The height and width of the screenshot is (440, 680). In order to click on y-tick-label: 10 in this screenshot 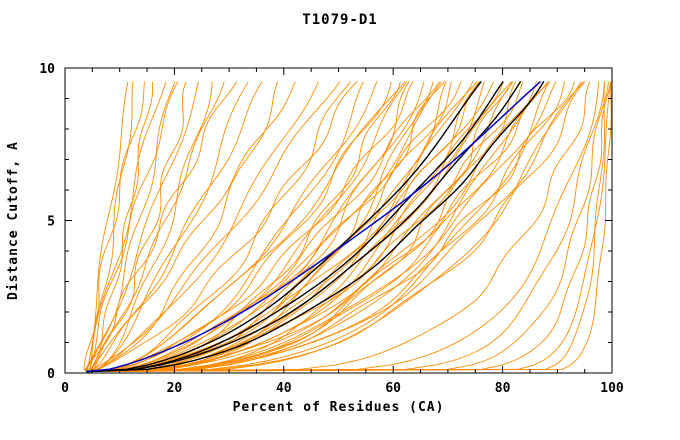, I will do `click(47, 69)`.